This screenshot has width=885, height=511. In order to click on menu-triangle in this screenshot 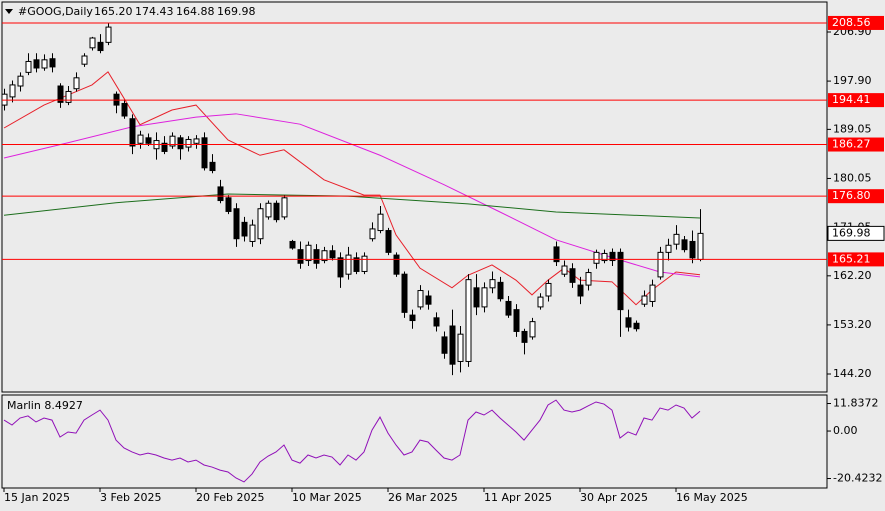, I will do `click(9, 11)`.